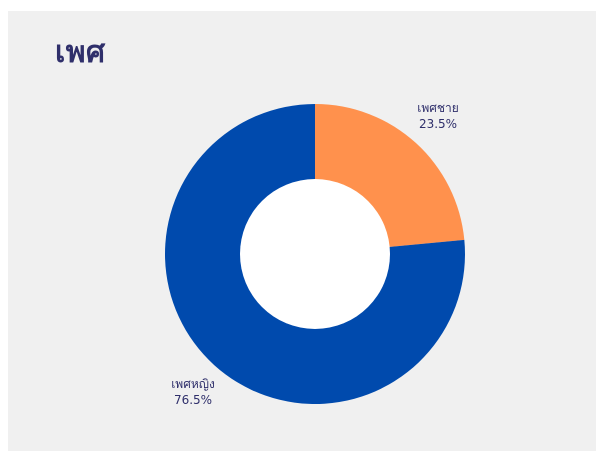 The height and width of the screenshot is (459, 604). I want to click on donut-hole, so click(315, 254).